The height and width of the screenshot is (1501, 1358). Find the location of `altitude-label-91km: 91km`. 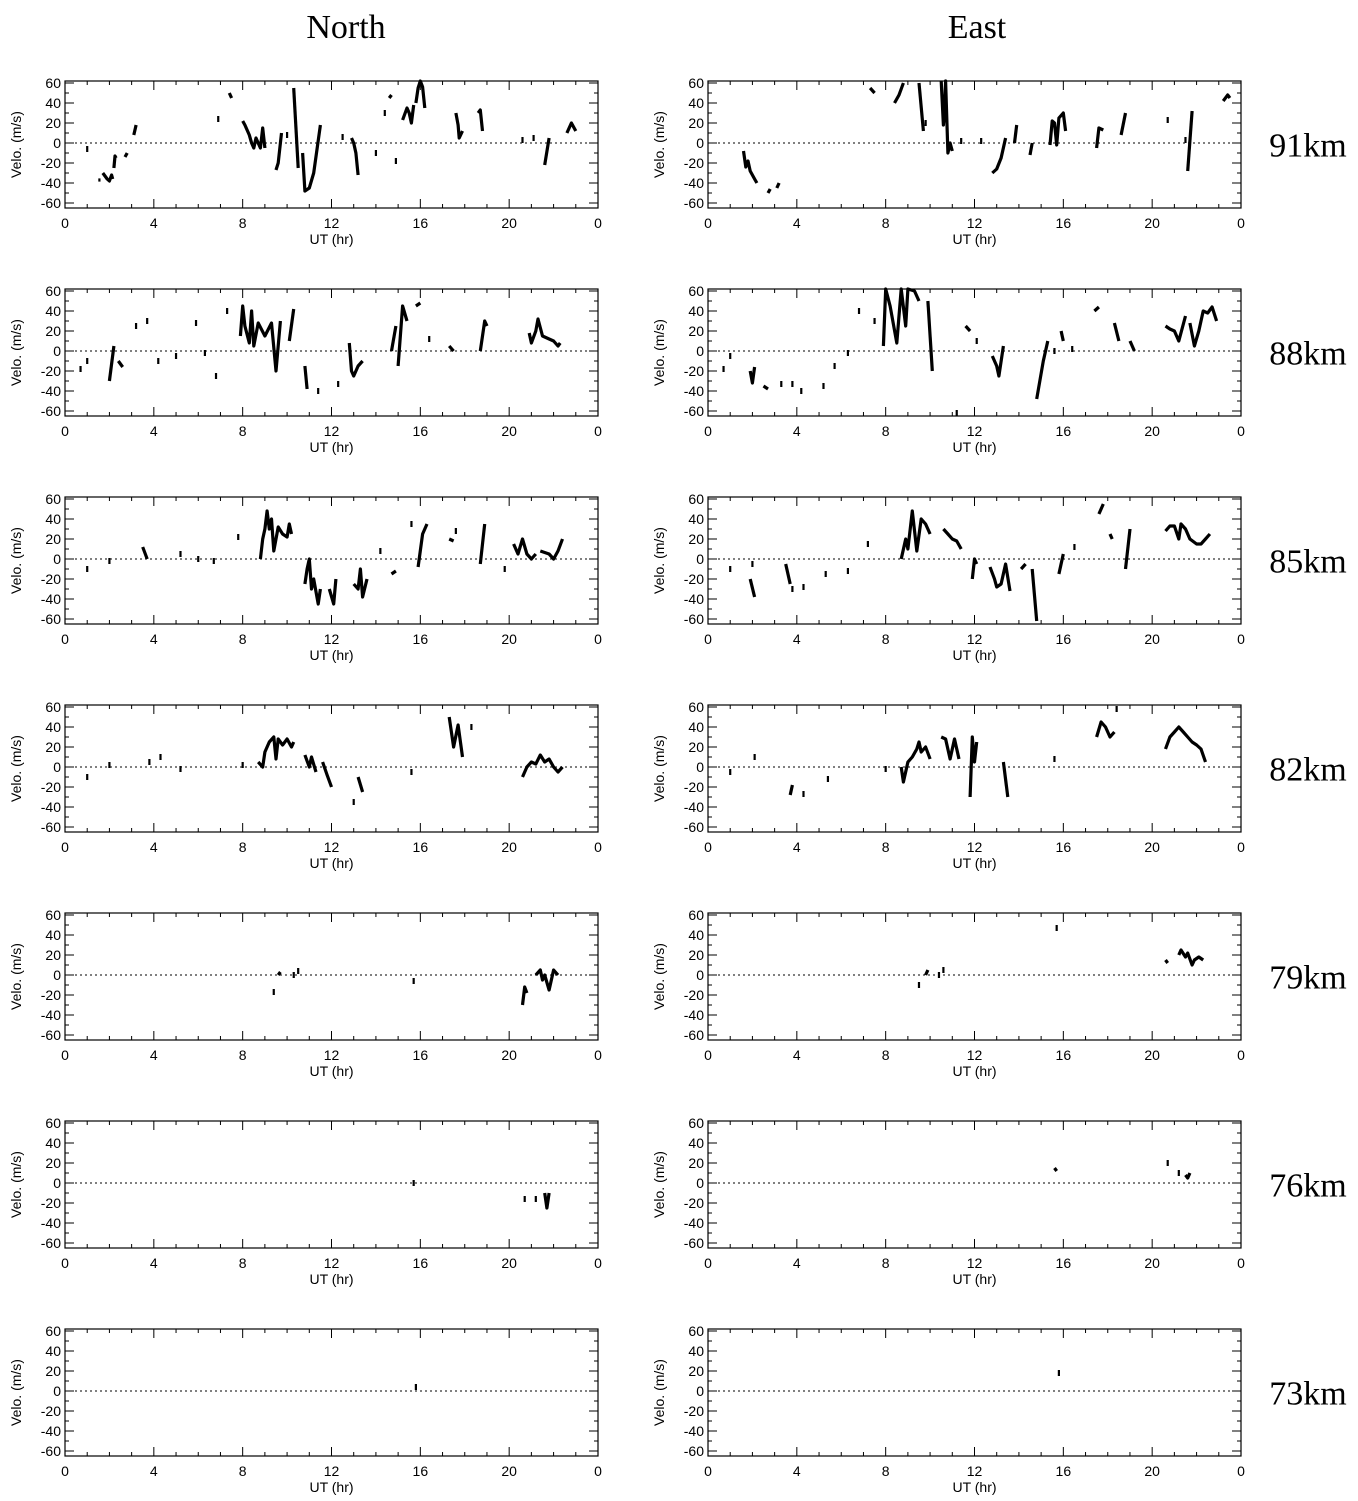

altitude-label-91km: 91km is located at coordinates (1307, 146).